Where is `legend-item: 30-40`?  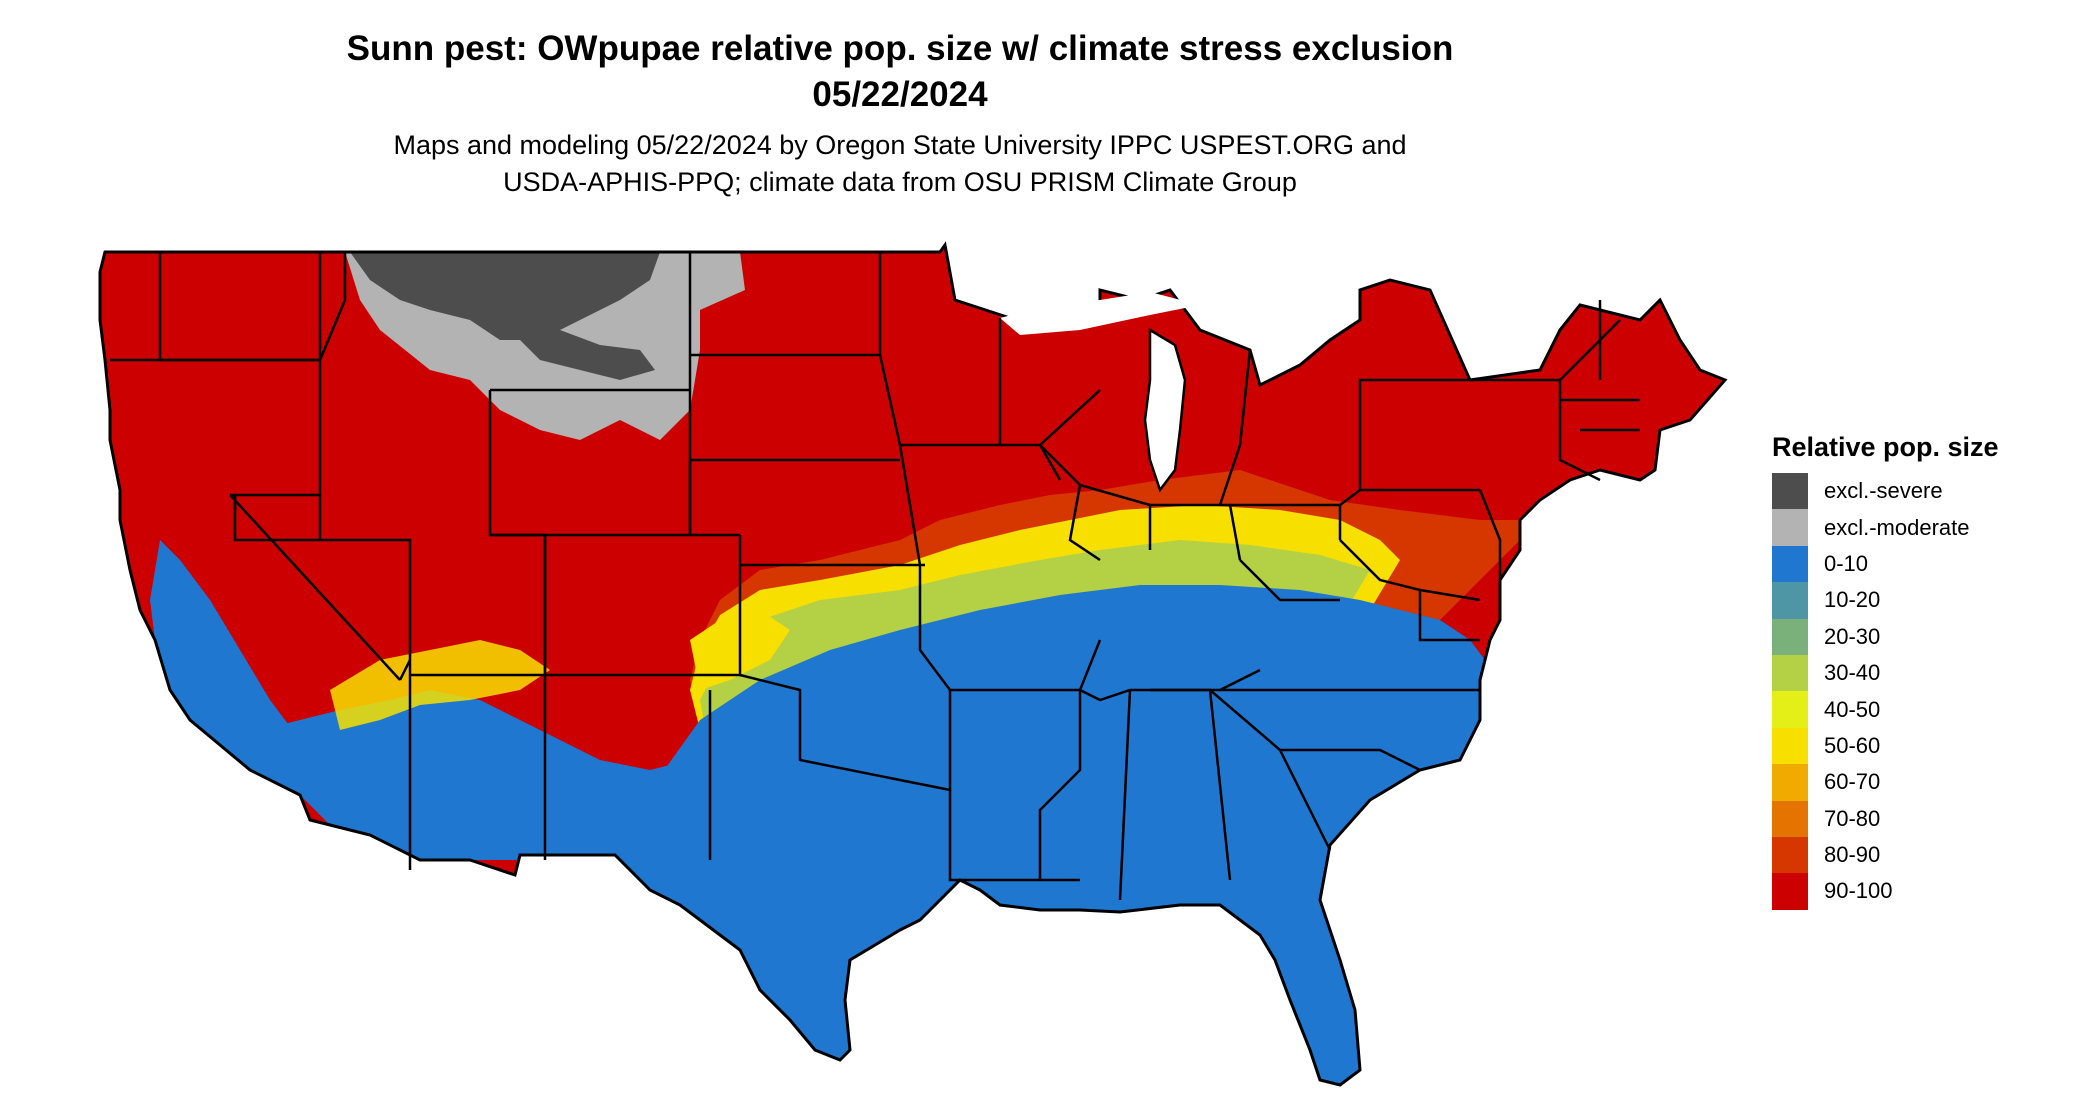
legend-item: 30-40 is located at coordinates (1885, 673).